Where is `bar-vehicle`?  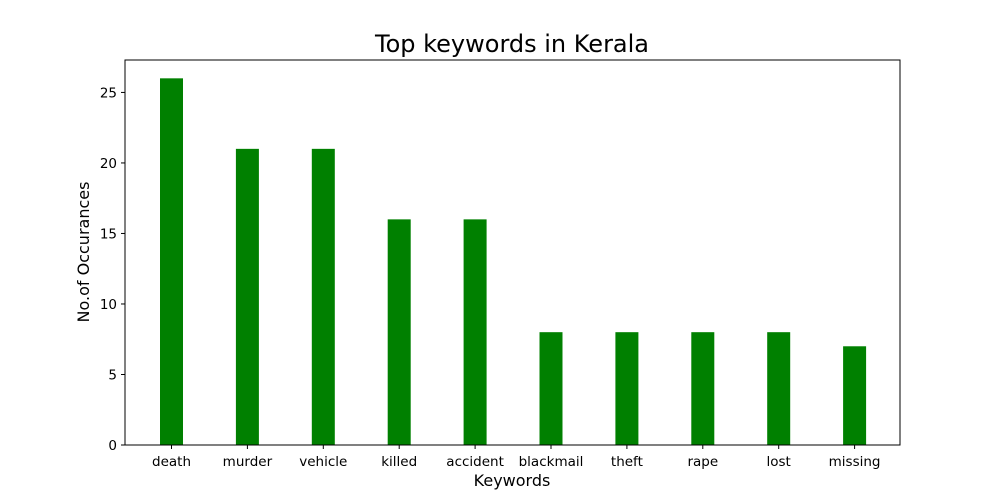
bar-vehicle is located at coordinates (323, 296).